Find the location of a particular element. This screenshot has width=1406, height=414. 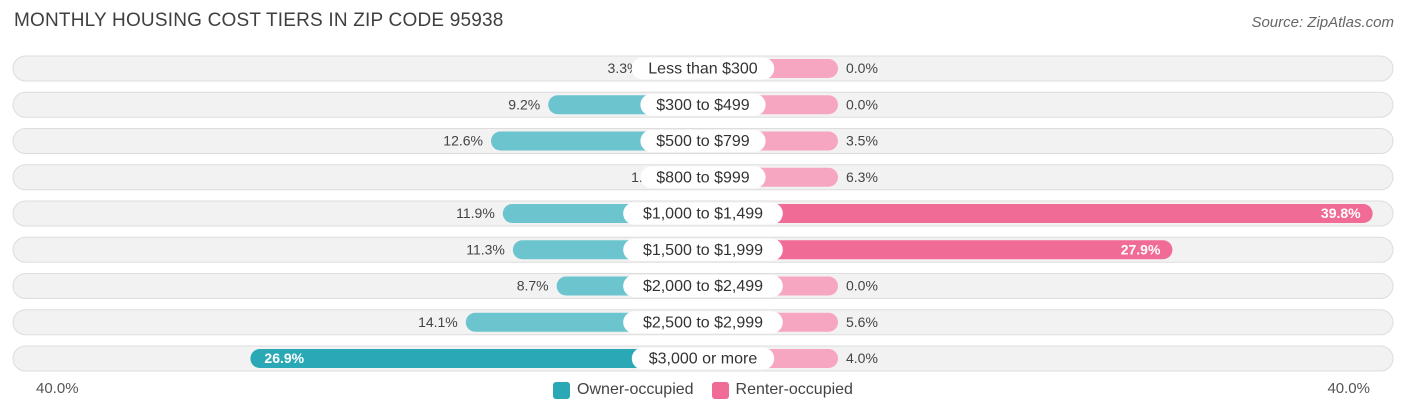

legend-swatch-renter is located at coordinates (720, 390).